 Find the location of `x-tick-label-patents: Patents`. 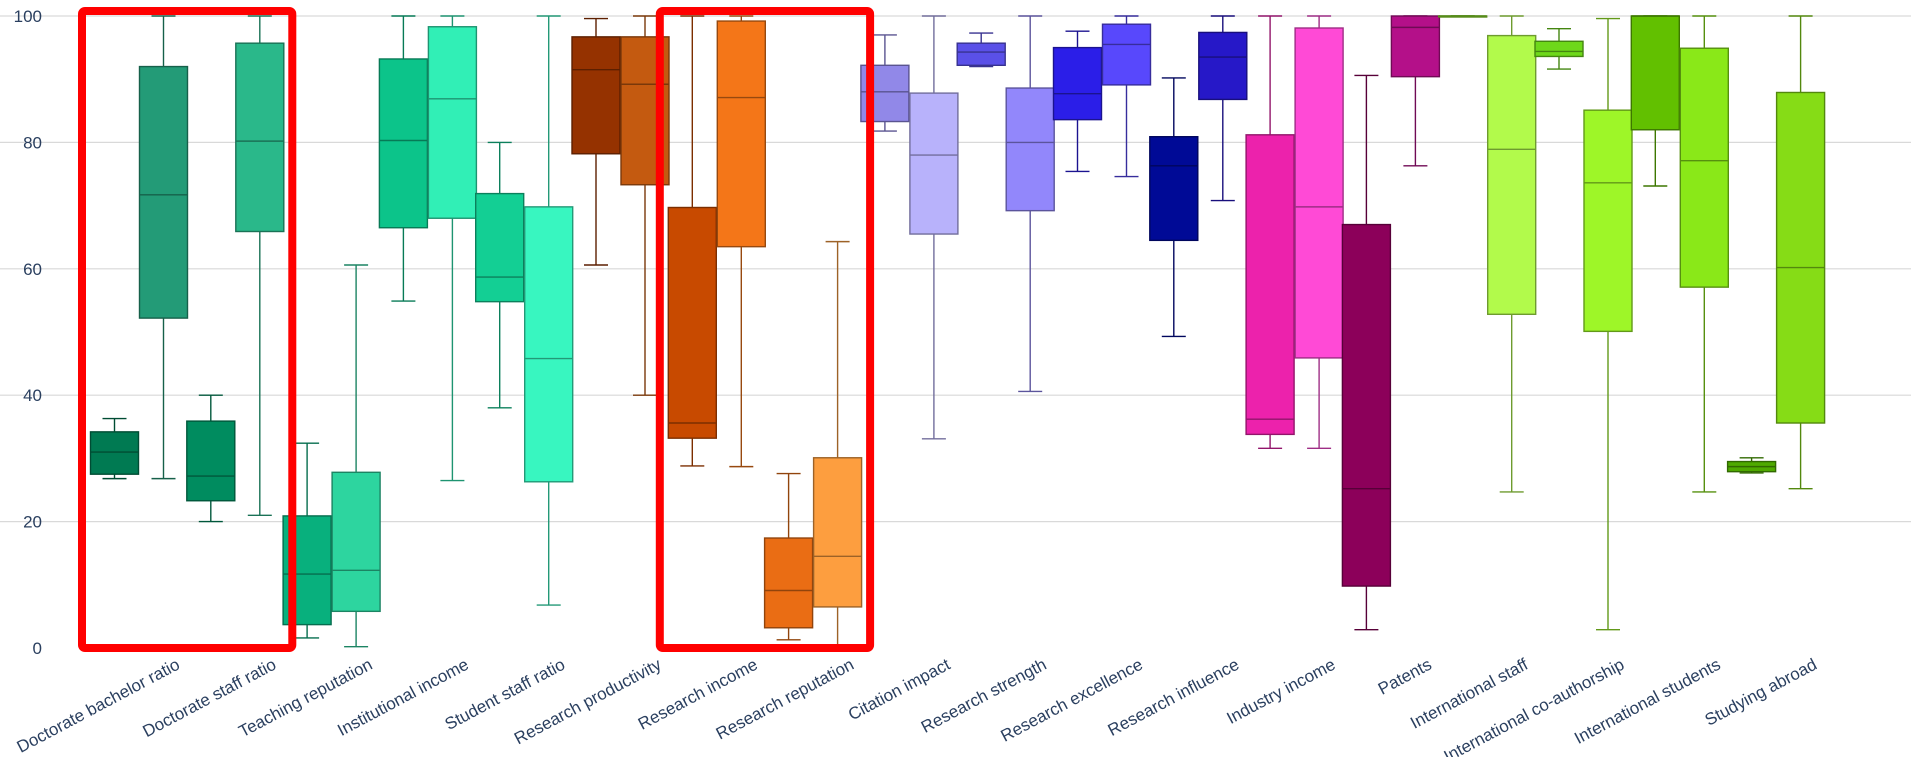

x-tick-label-patents: Patents is located at coordinates (1405, 677).